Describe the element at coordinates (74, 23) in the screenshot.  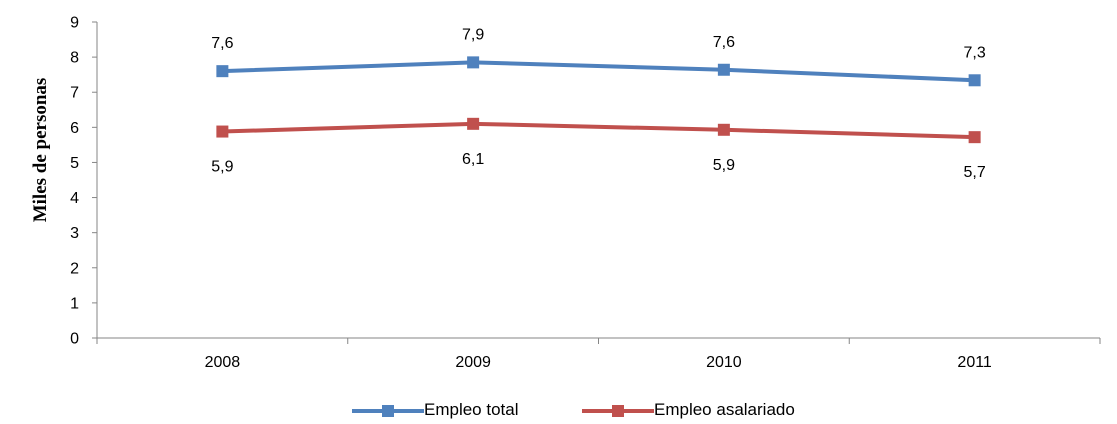
I see `y-tick-label: 9` at that location.